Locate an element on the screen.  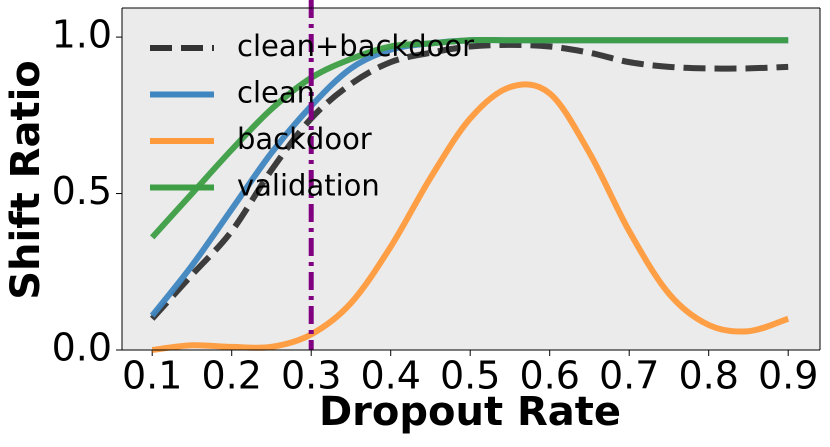
legend-text: clean is located at coordinates (276, 93).